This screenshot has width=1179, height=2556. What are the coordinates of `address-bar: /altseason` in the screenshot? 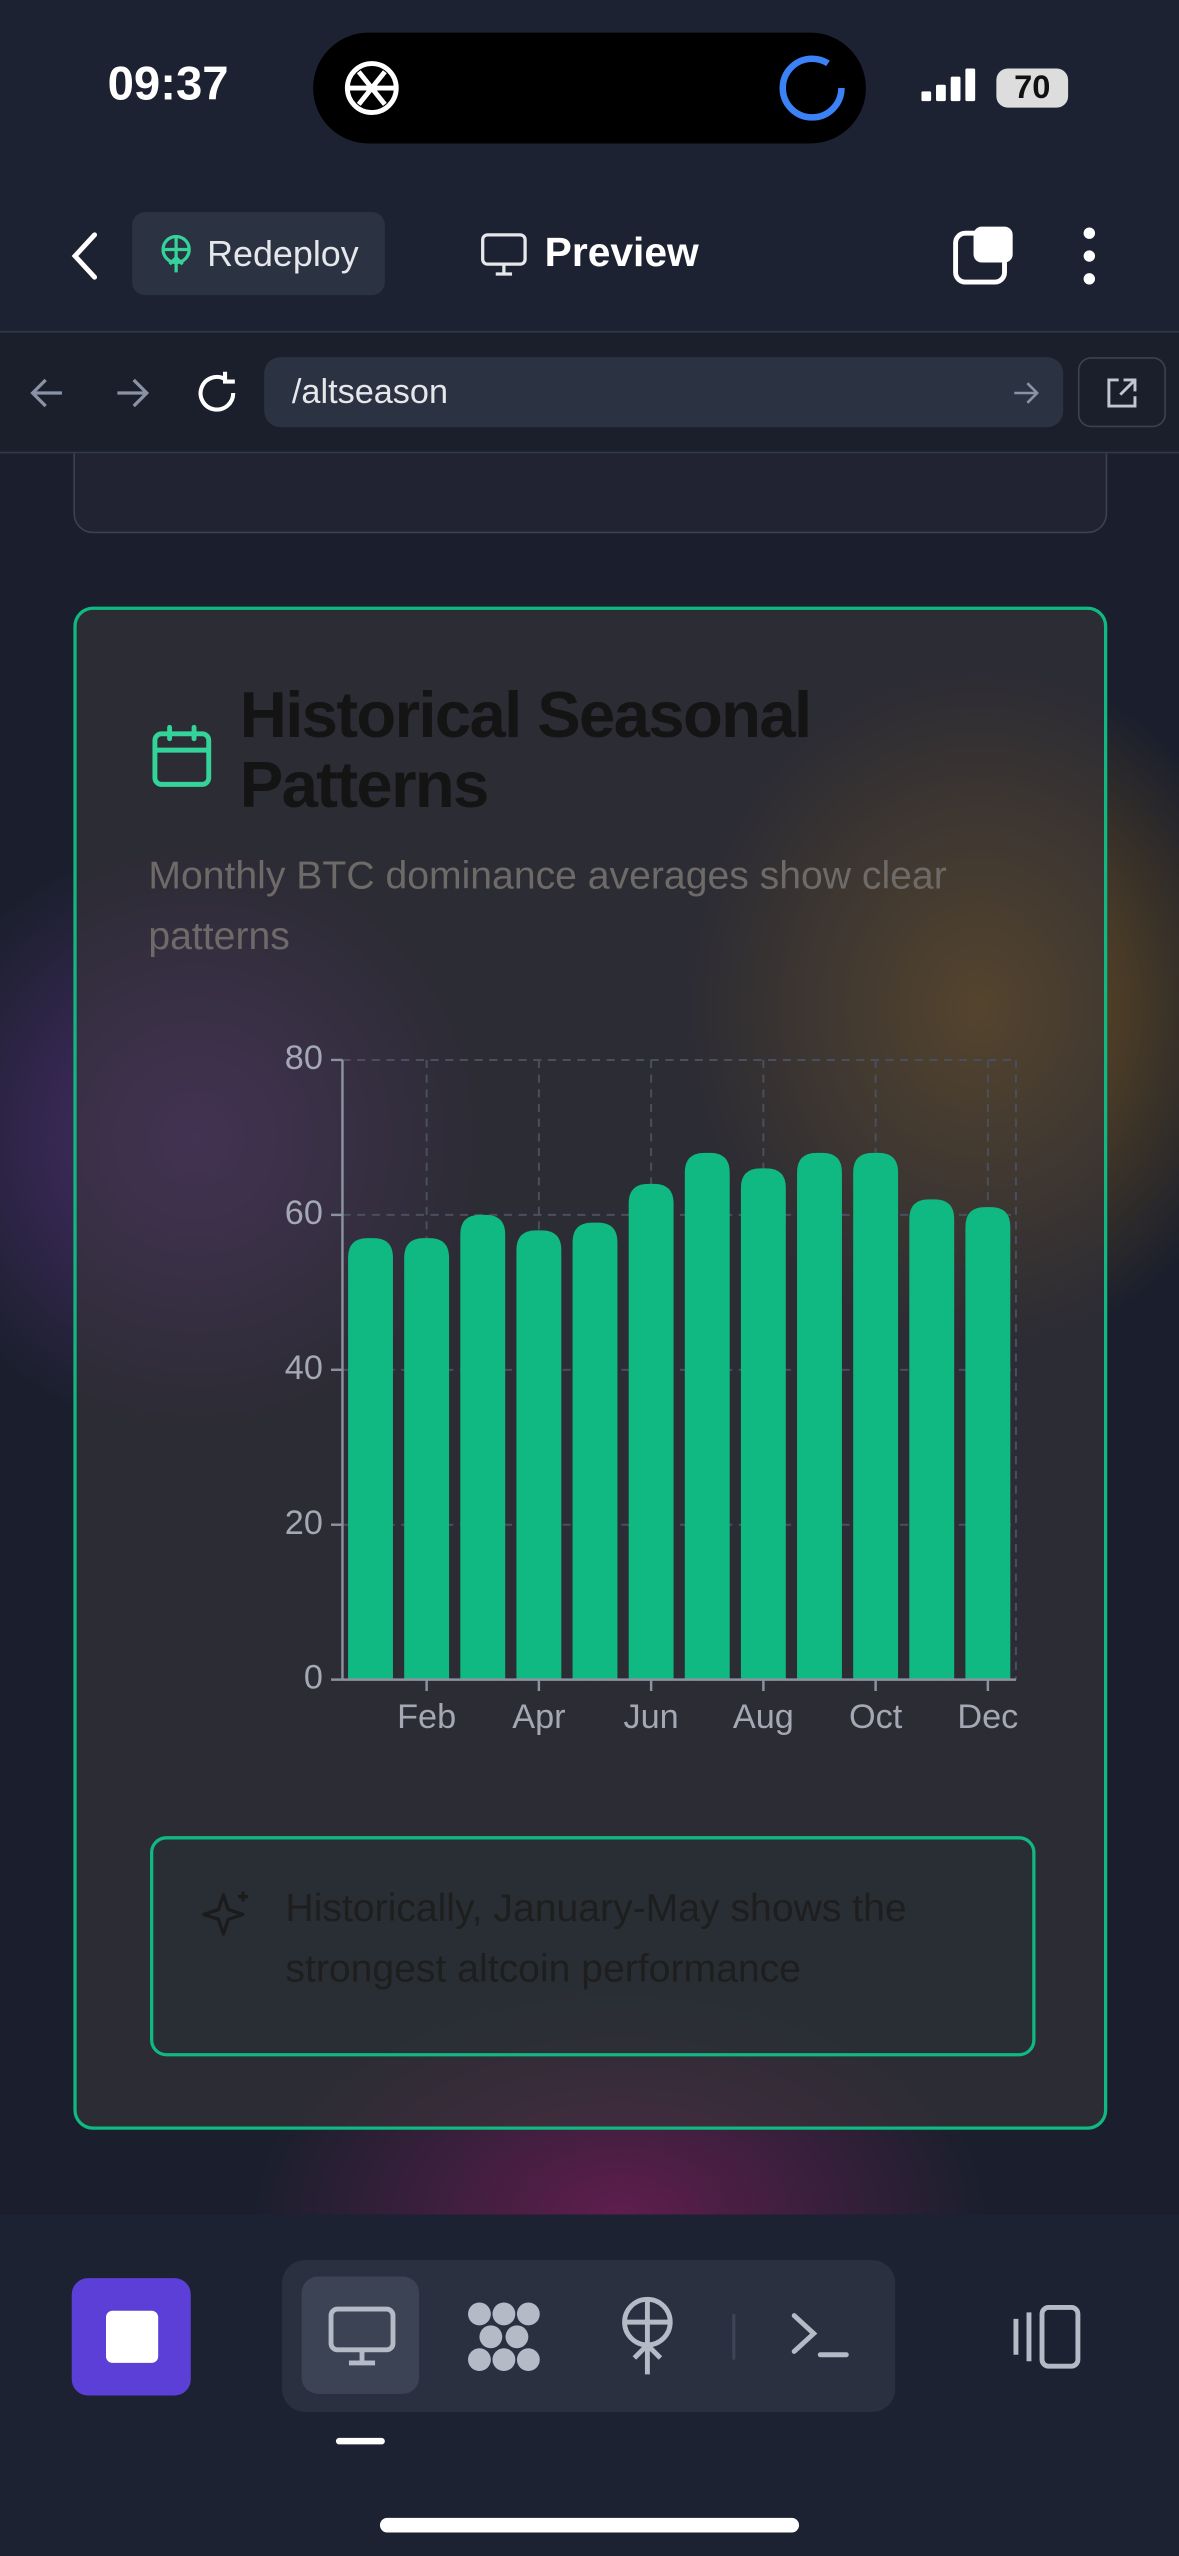 It's located at (589, 393).